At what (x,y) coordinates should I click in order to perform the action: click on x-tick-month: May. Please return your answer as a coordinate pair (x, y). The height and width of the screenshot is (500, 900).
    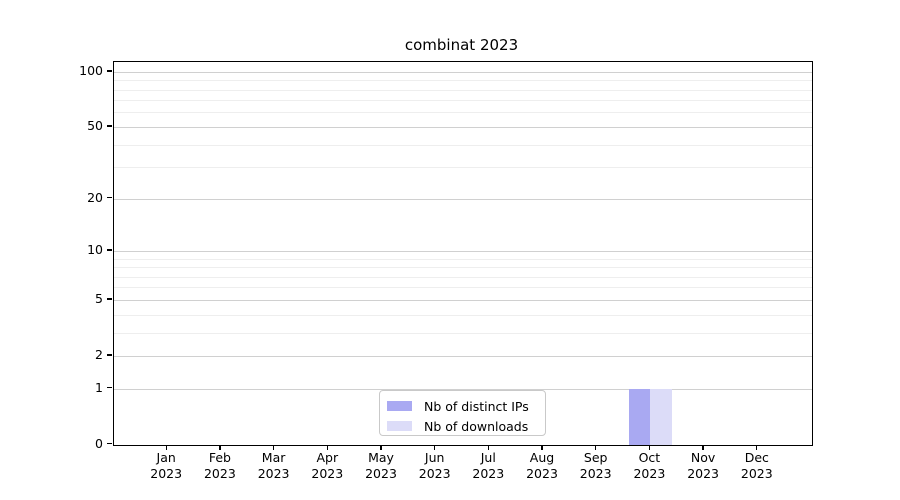
    Looking at the image, I should click on (381, 457).